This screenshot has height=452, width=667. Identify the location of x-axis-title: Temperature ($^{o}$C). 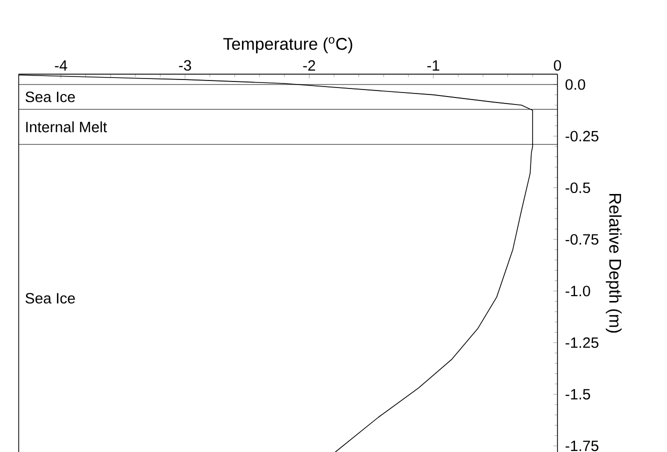
(287, 45).